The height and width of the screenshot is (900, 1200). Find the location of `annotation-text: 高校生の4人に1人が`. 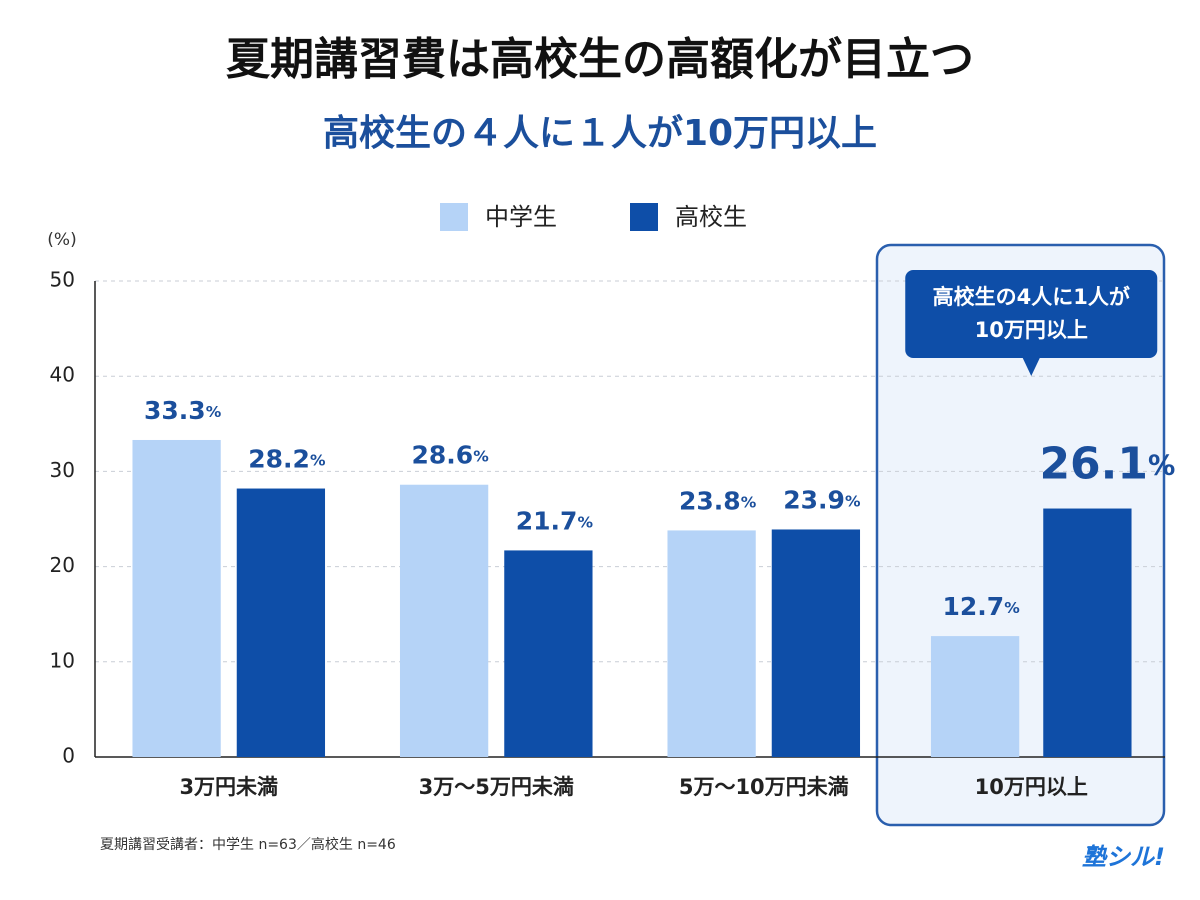

annotation-text: 高校生の4人に1人が is located at coordinates (1031, 297).